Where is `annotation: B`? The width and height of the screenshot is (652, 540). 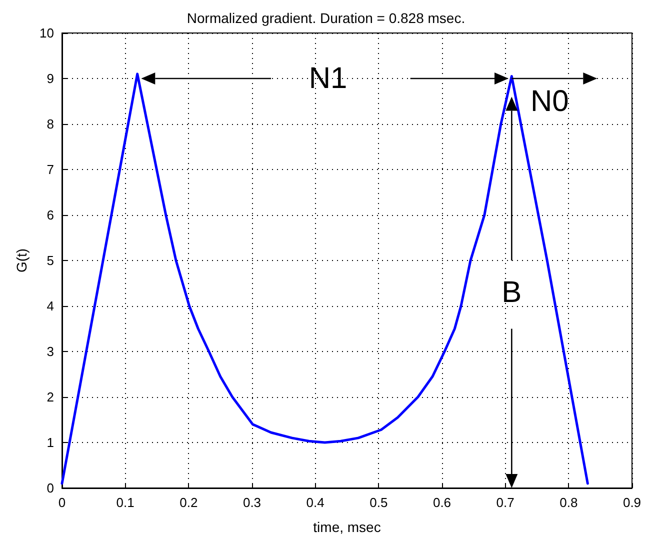
annotation: B is located at coordinates (512, 292).